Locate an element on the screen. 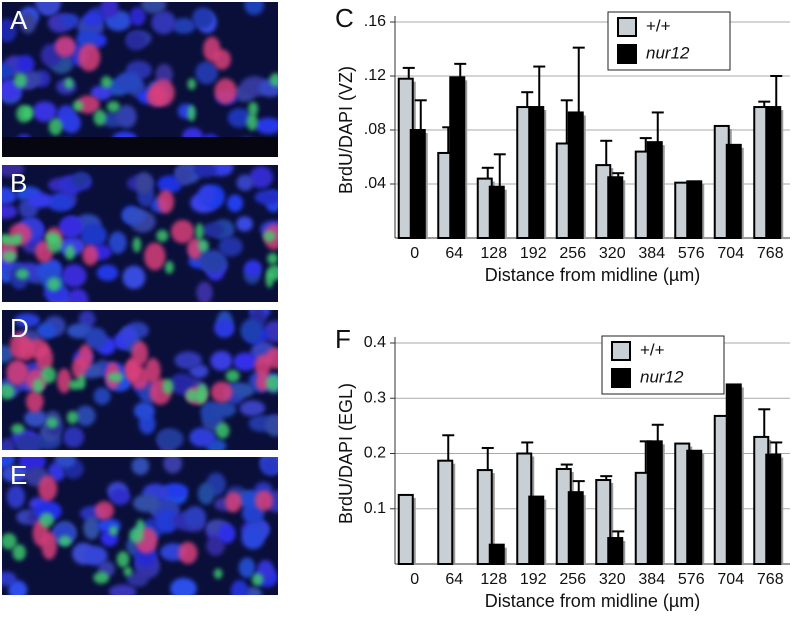 The image size is (799, 622). x-tick-label: 320 is located at coordinates (612, 579).